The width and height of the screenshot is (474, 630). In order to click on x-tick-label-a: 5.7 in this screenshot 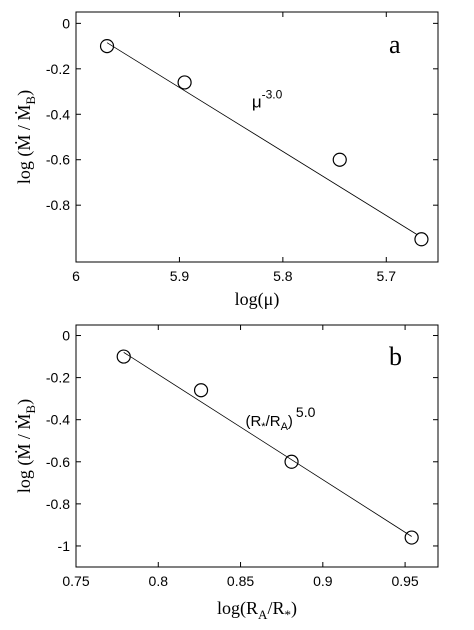, I will do `click(387, 276)`.